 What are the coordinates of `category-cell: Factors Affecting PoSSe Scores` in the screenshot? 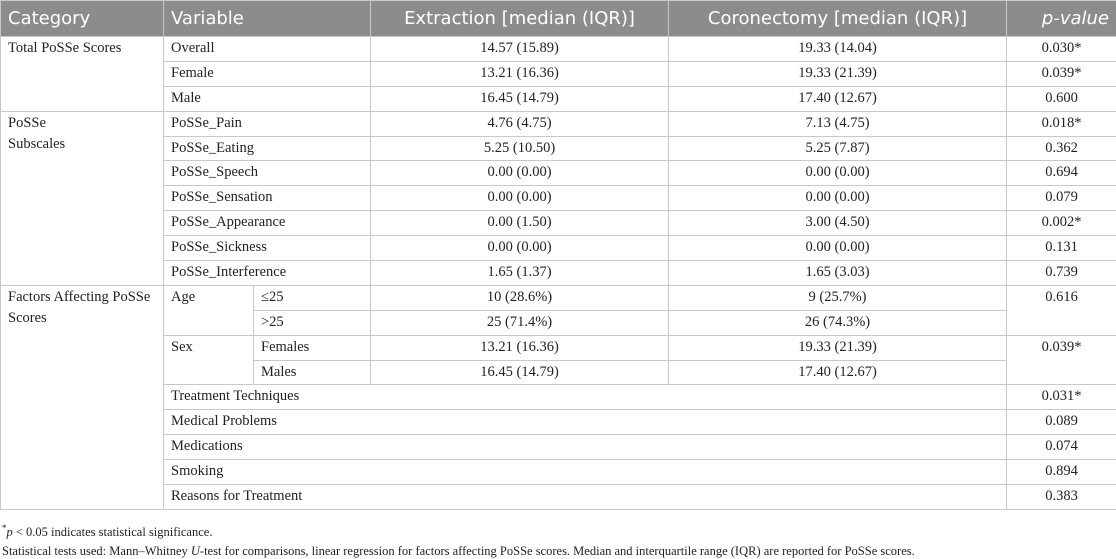 It's located at (82, 397).